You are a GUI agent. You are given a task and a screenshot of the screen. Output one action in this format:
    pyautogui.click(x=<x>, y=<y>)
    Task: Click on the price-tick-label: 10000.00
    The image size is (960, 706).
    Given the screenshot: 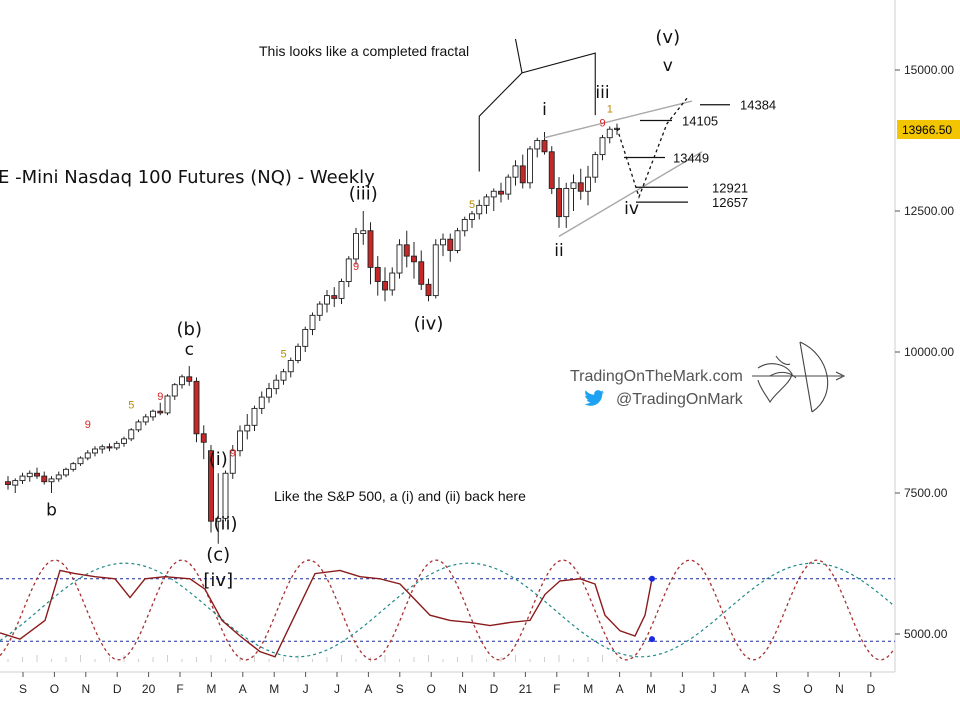 What is the action you would take?
    pyautogui.click(x=929, y=352)
    